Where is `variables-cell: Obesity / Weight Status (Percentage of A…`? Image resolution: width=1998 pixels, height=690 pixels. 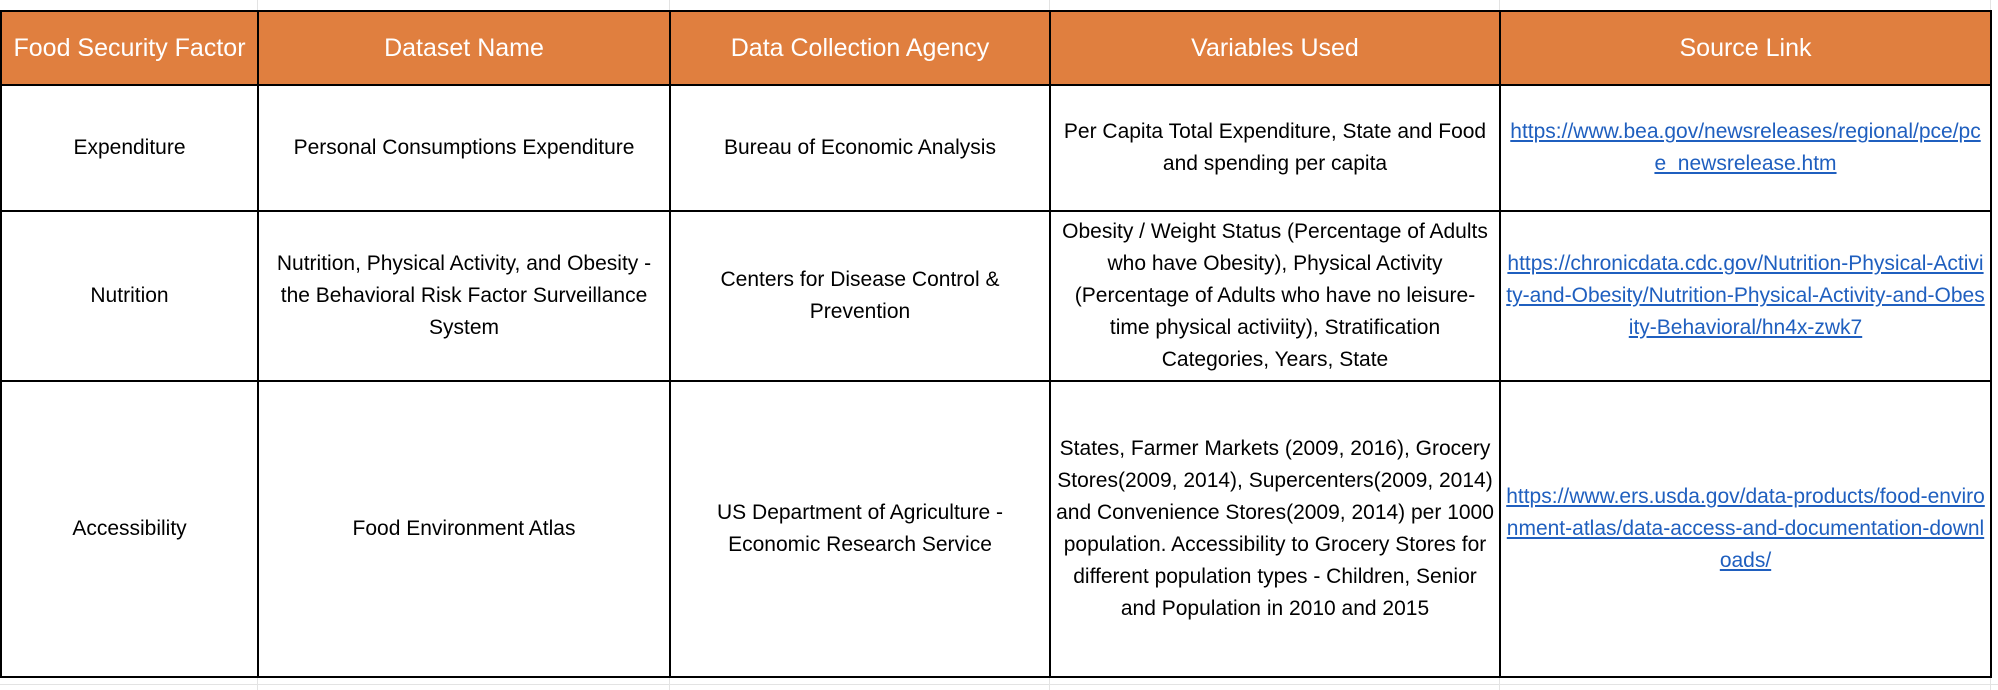
variables-cell: Obesity / Weight Status (Percentage of A… is located at coordinates (1275, 296).